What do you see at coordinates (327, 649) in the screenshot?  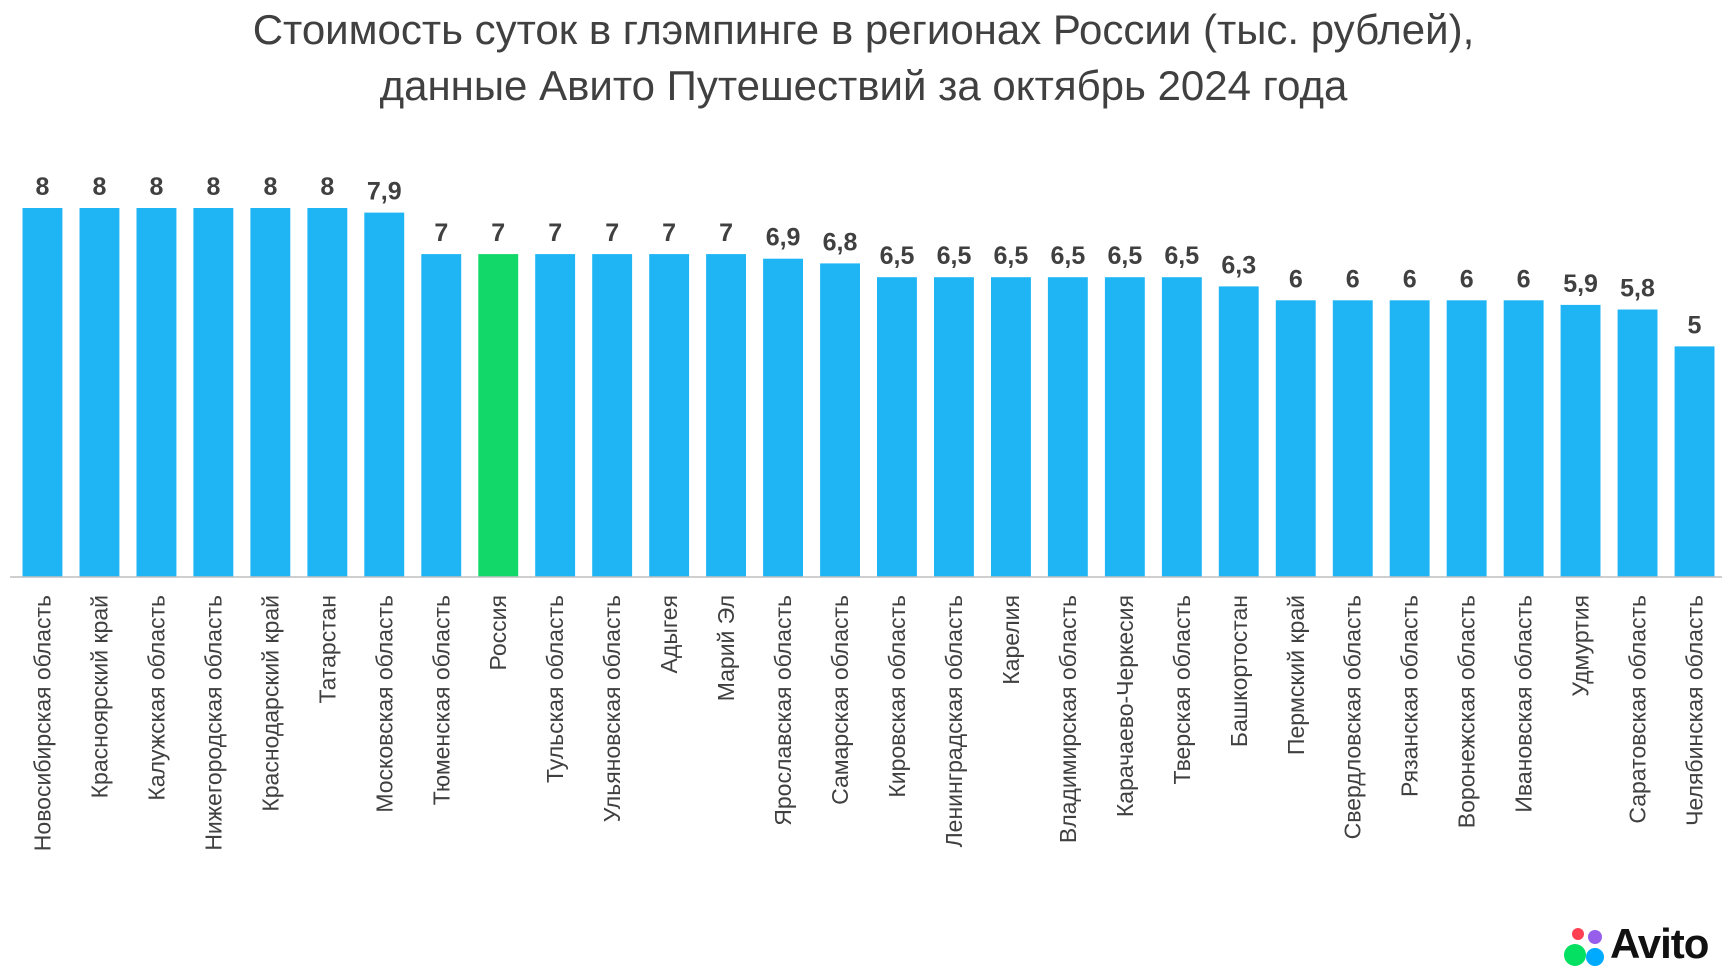 I see `category-label-6: Татарстан` at bounding box center [327, 649].